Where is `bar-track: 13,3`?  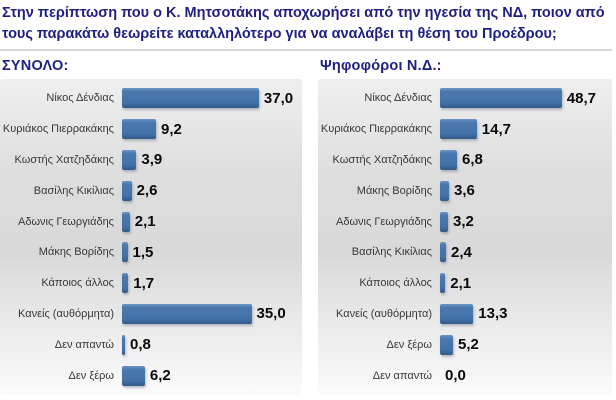
bar-track: 13,3 is located at coordinates (526, 313).